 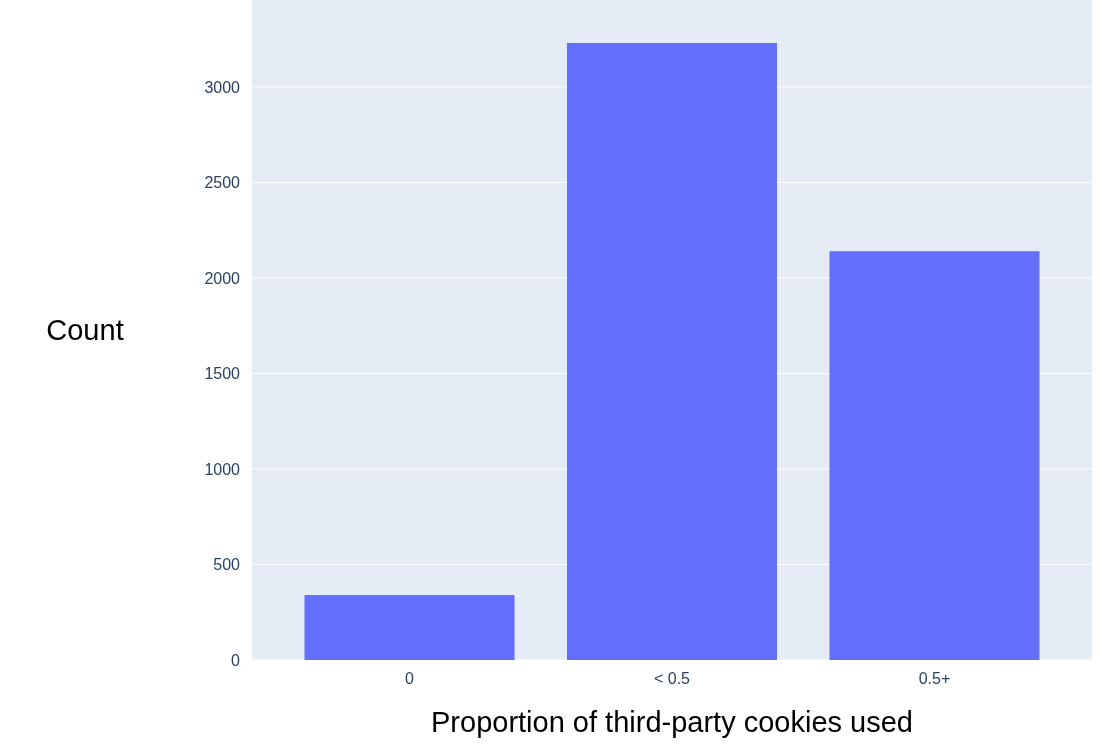 What do you see at coordinates (222, 278) in the screenshot?
I see `y-tick-label: 2000` at bounding box center [222, 278].